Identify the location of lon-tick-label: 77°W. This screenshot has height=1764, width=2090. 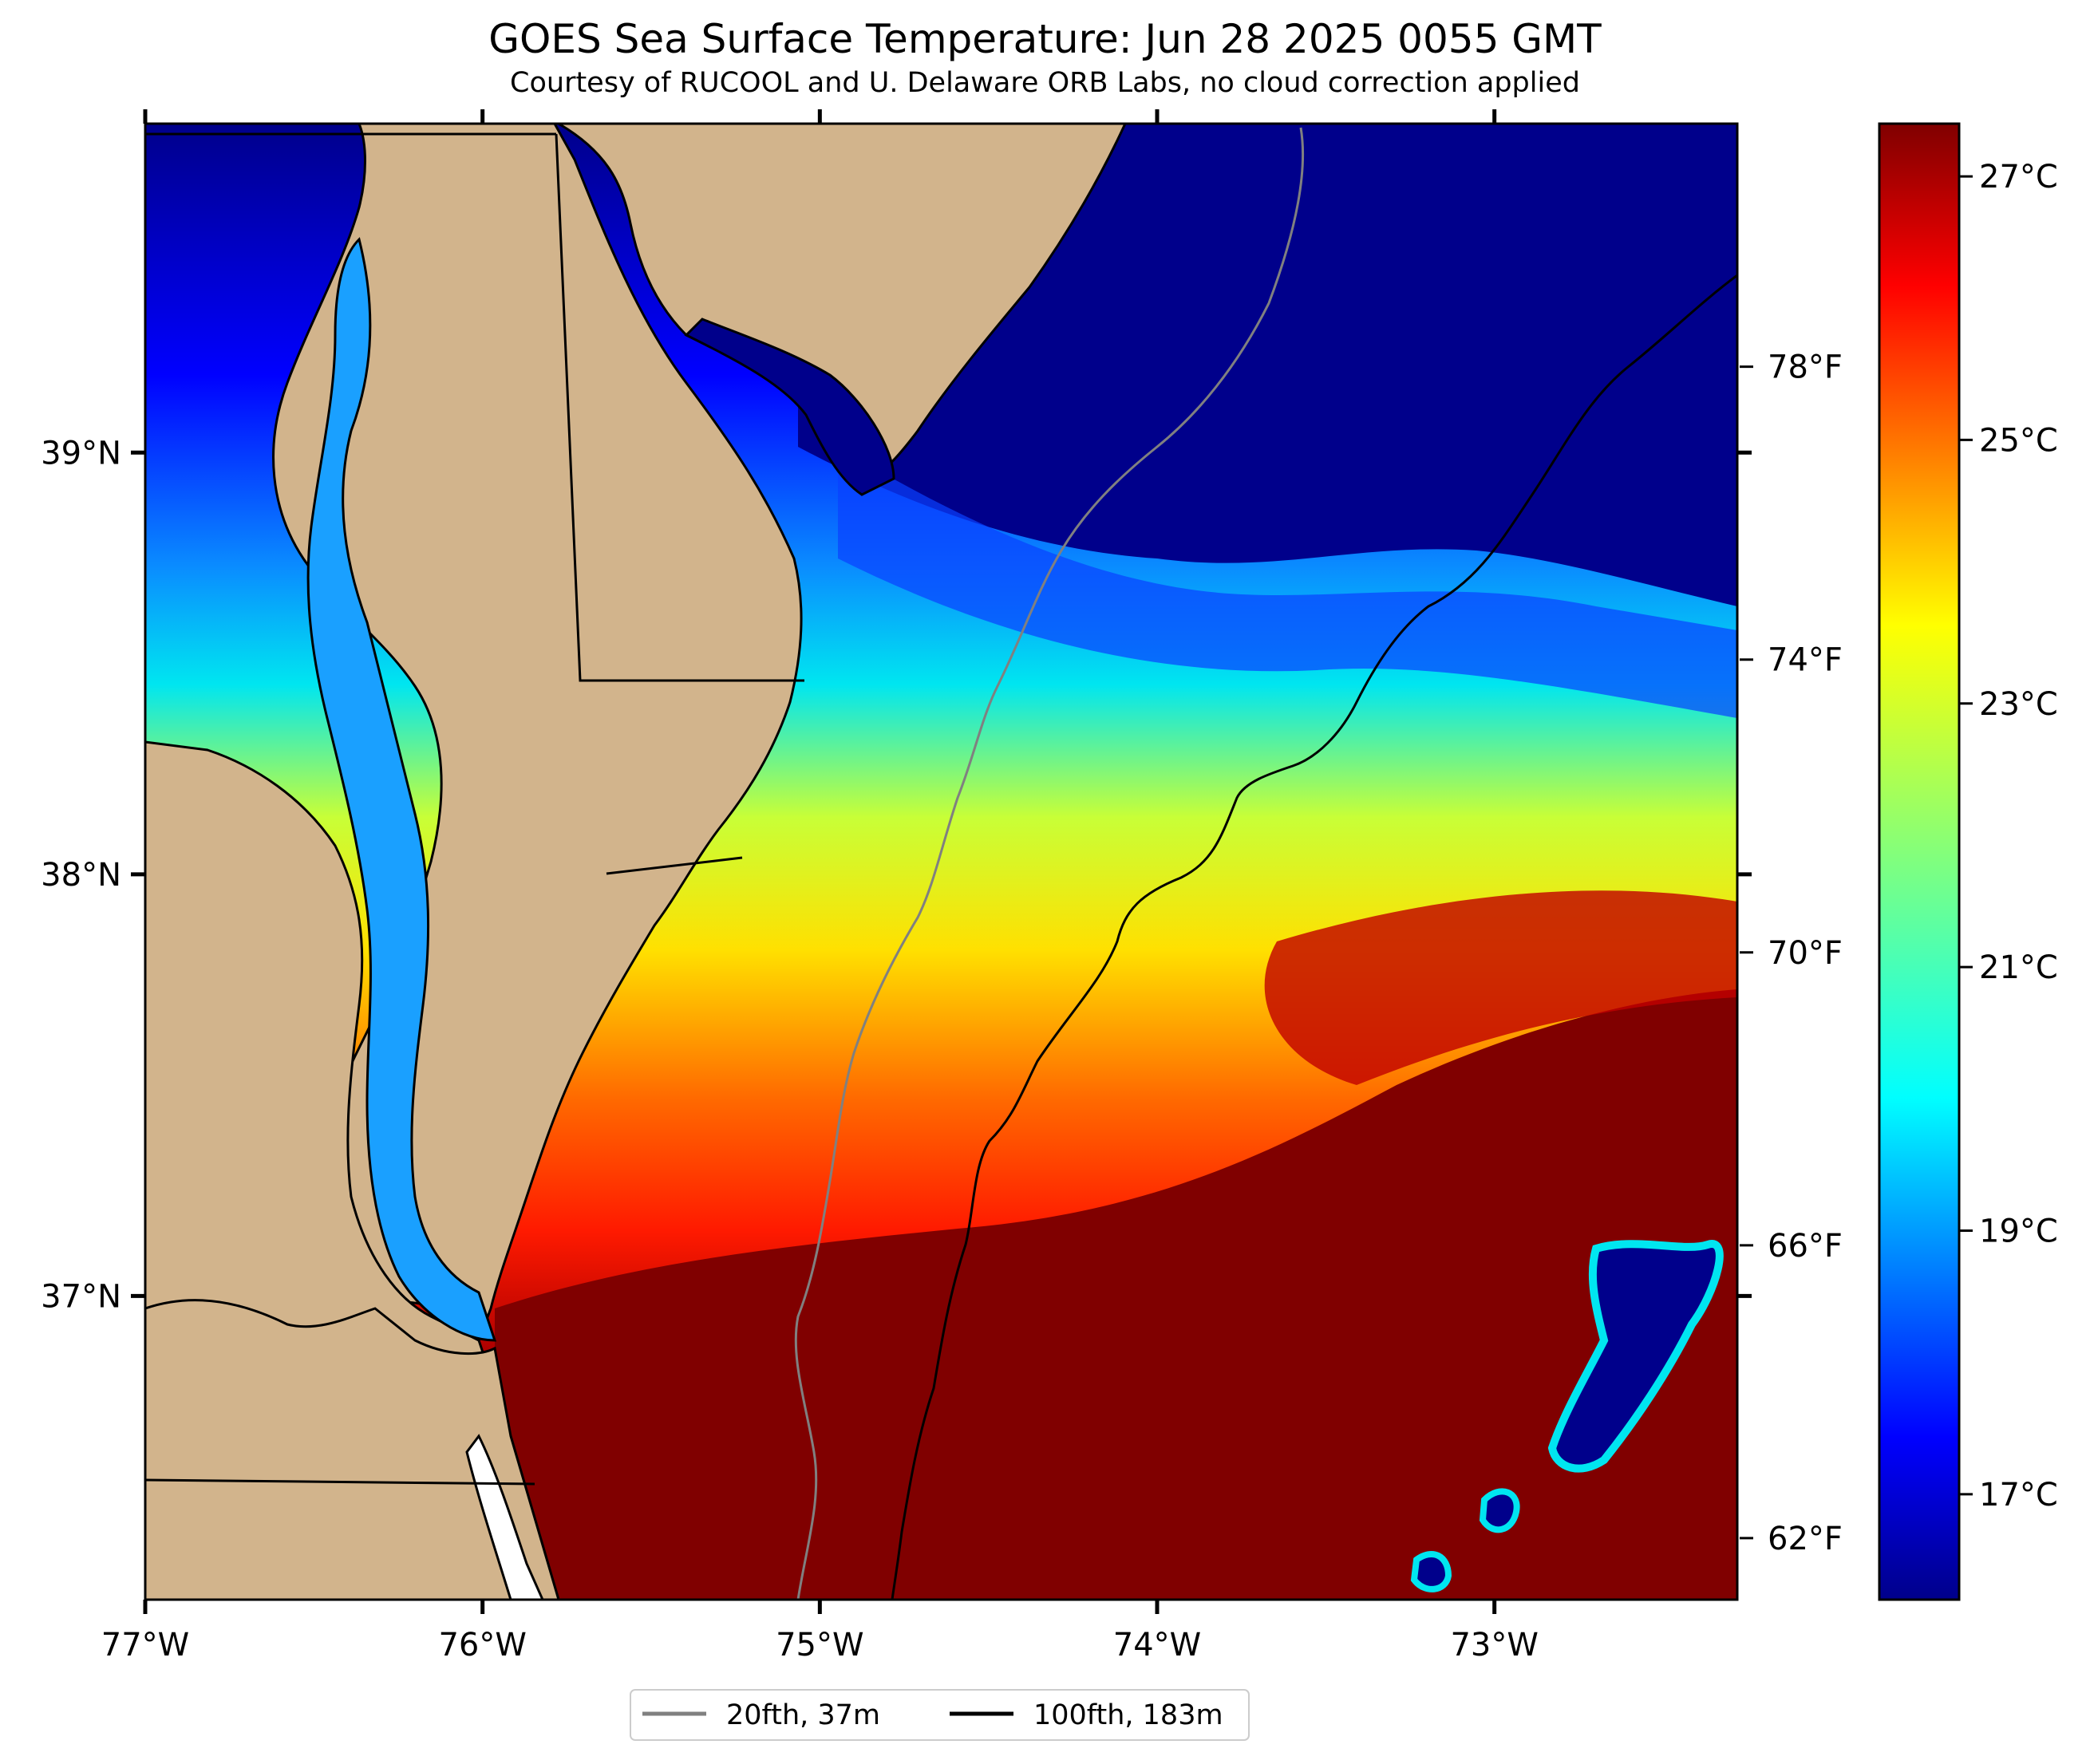
(145, 1645).